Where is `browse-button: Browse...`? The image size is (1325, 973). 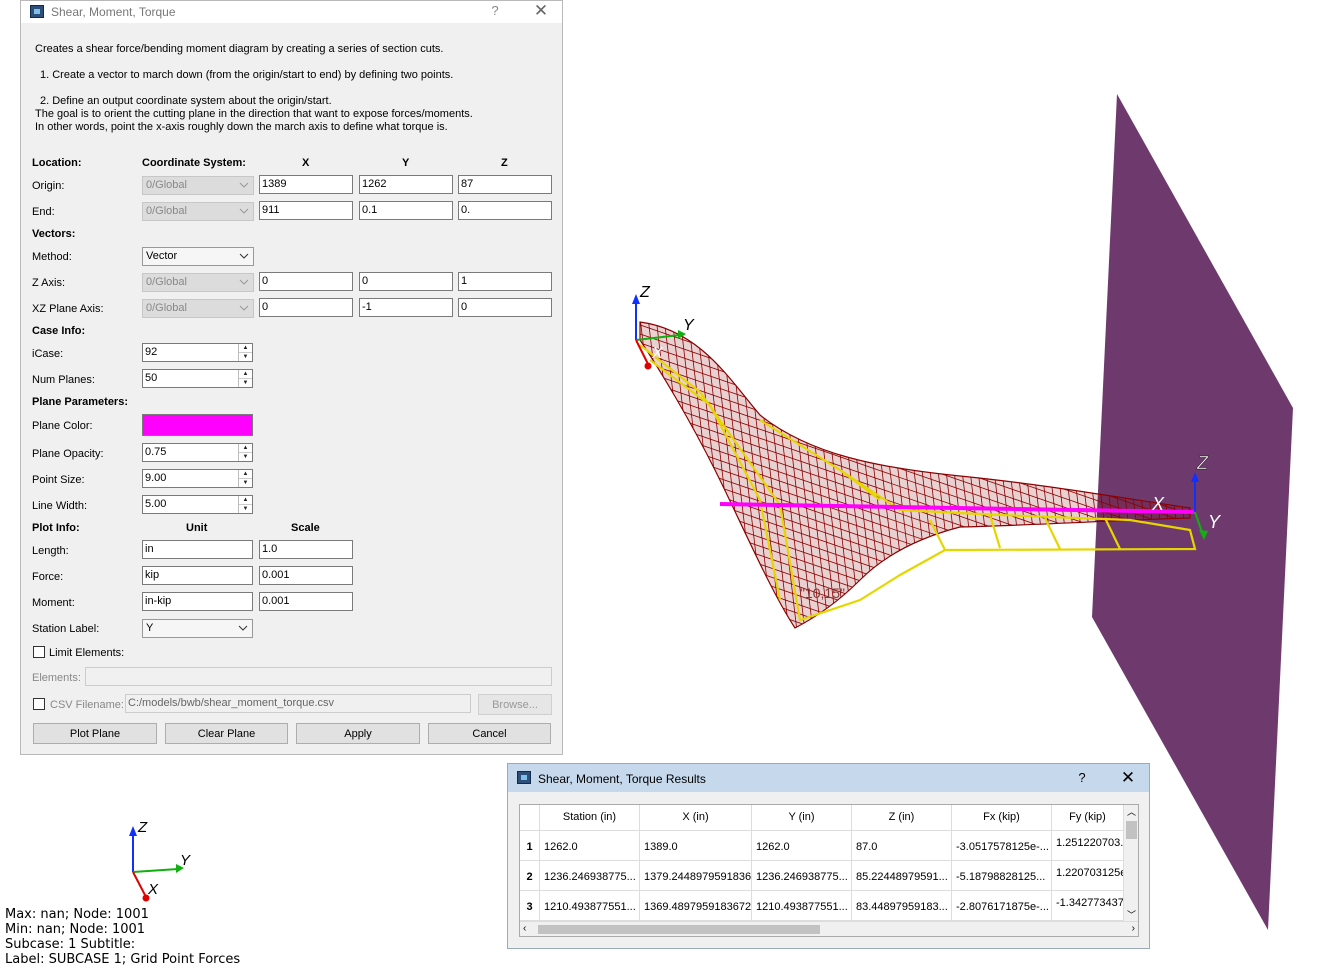 browse-button: Browse... is located at coordinates (515, 704).